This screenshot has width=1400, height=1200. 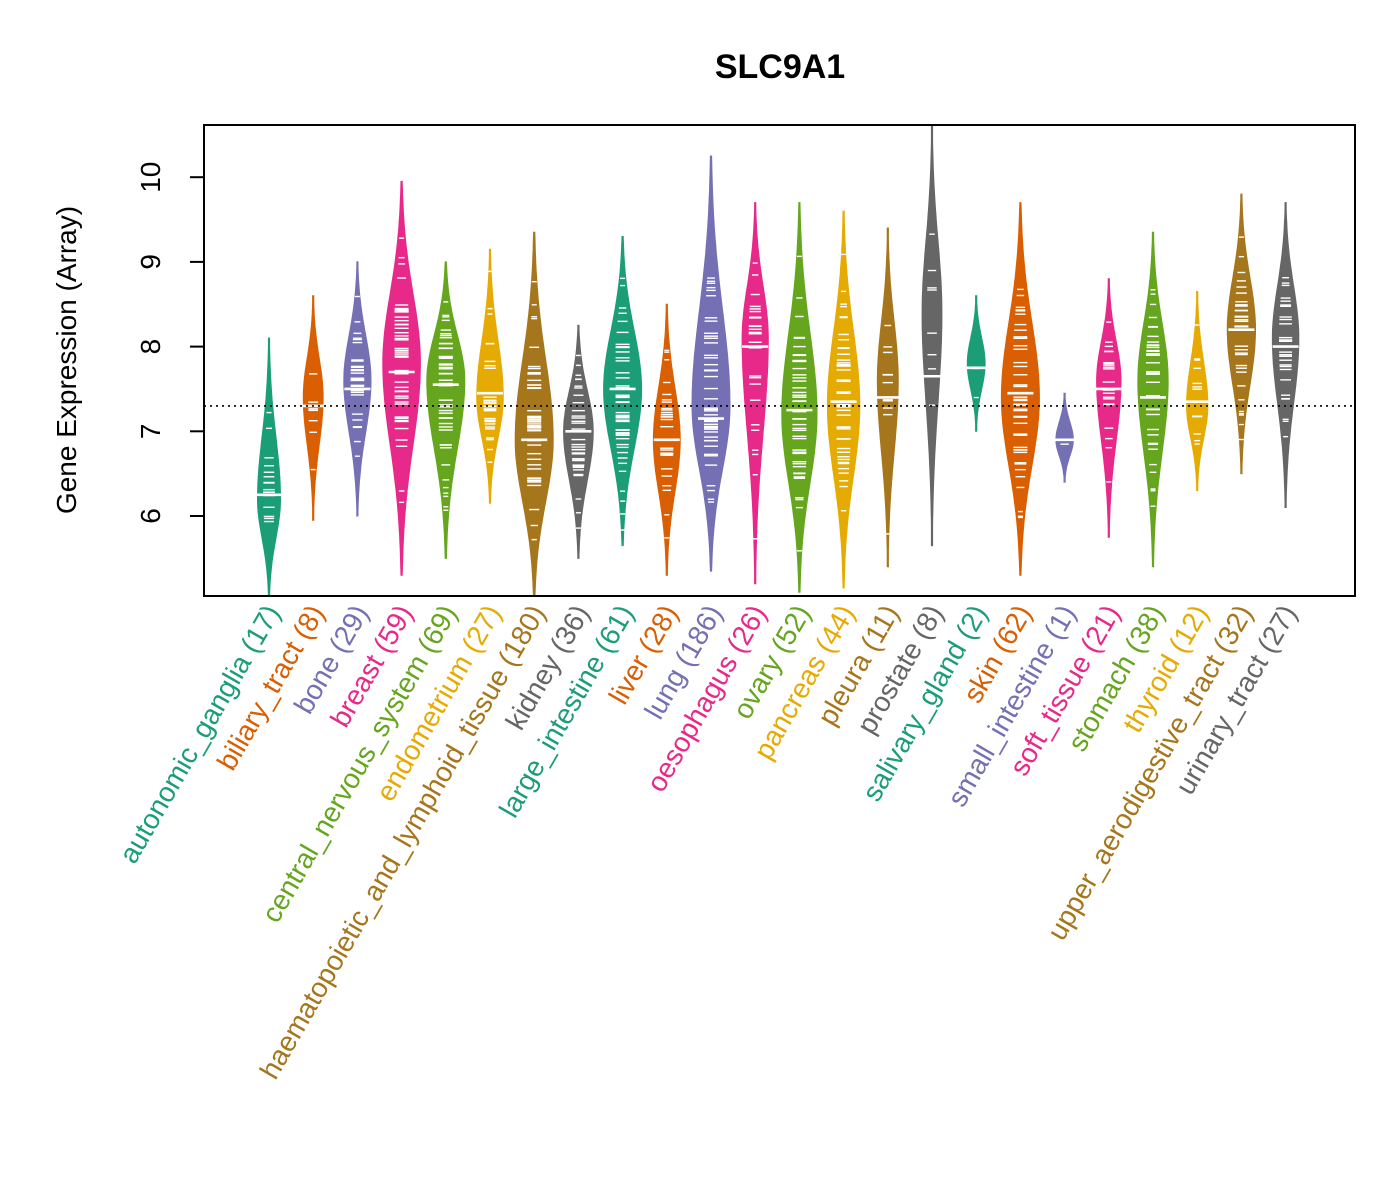 I want to click on violin-pleura, so click(x=887, y=397).